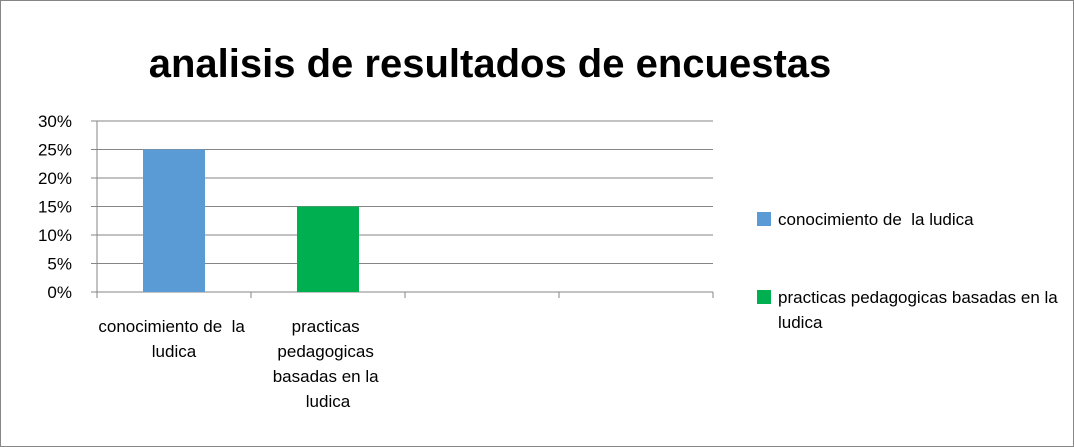 The height and width of the screenshot is (447, 1074). Describe the element at coordinates (55, 207) in the screenshot. I see `y-tick-label: 15%` at that location.